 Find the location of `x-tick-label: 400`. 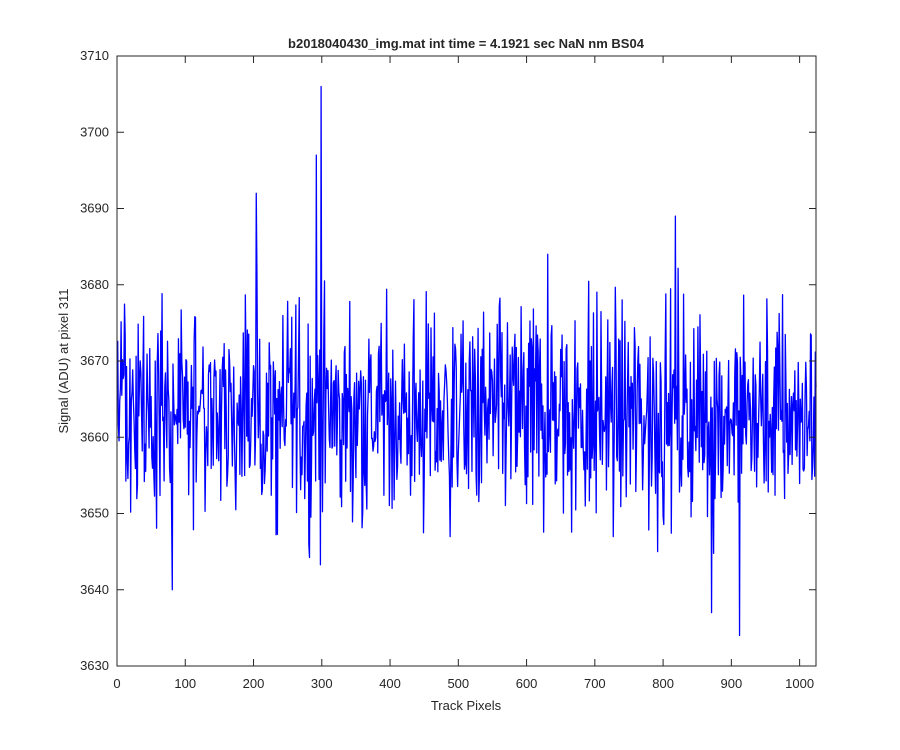

x-tick-label: 400 is located at coordinates (390, 683).